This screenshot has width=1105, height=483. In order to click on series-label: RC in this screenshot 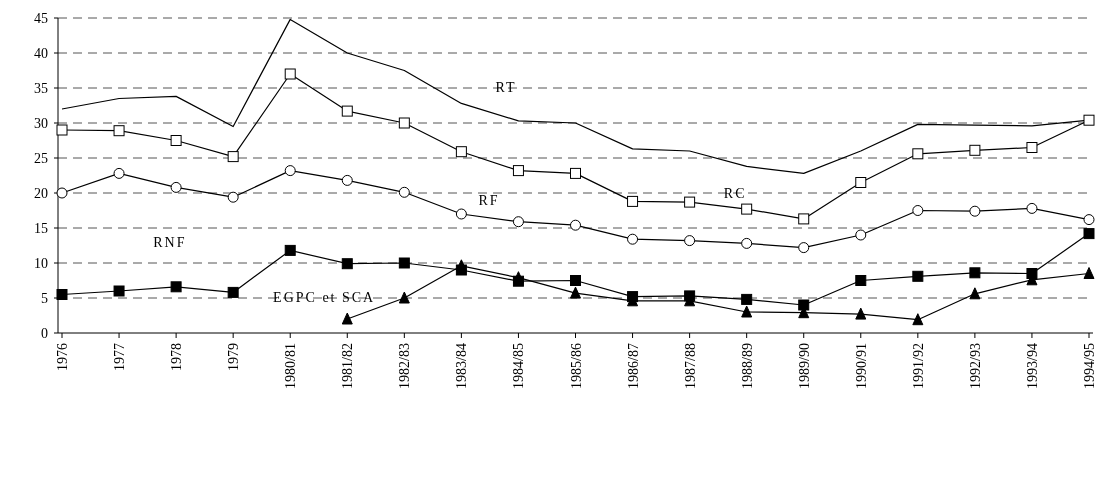, I will do `click(735, 193)`.